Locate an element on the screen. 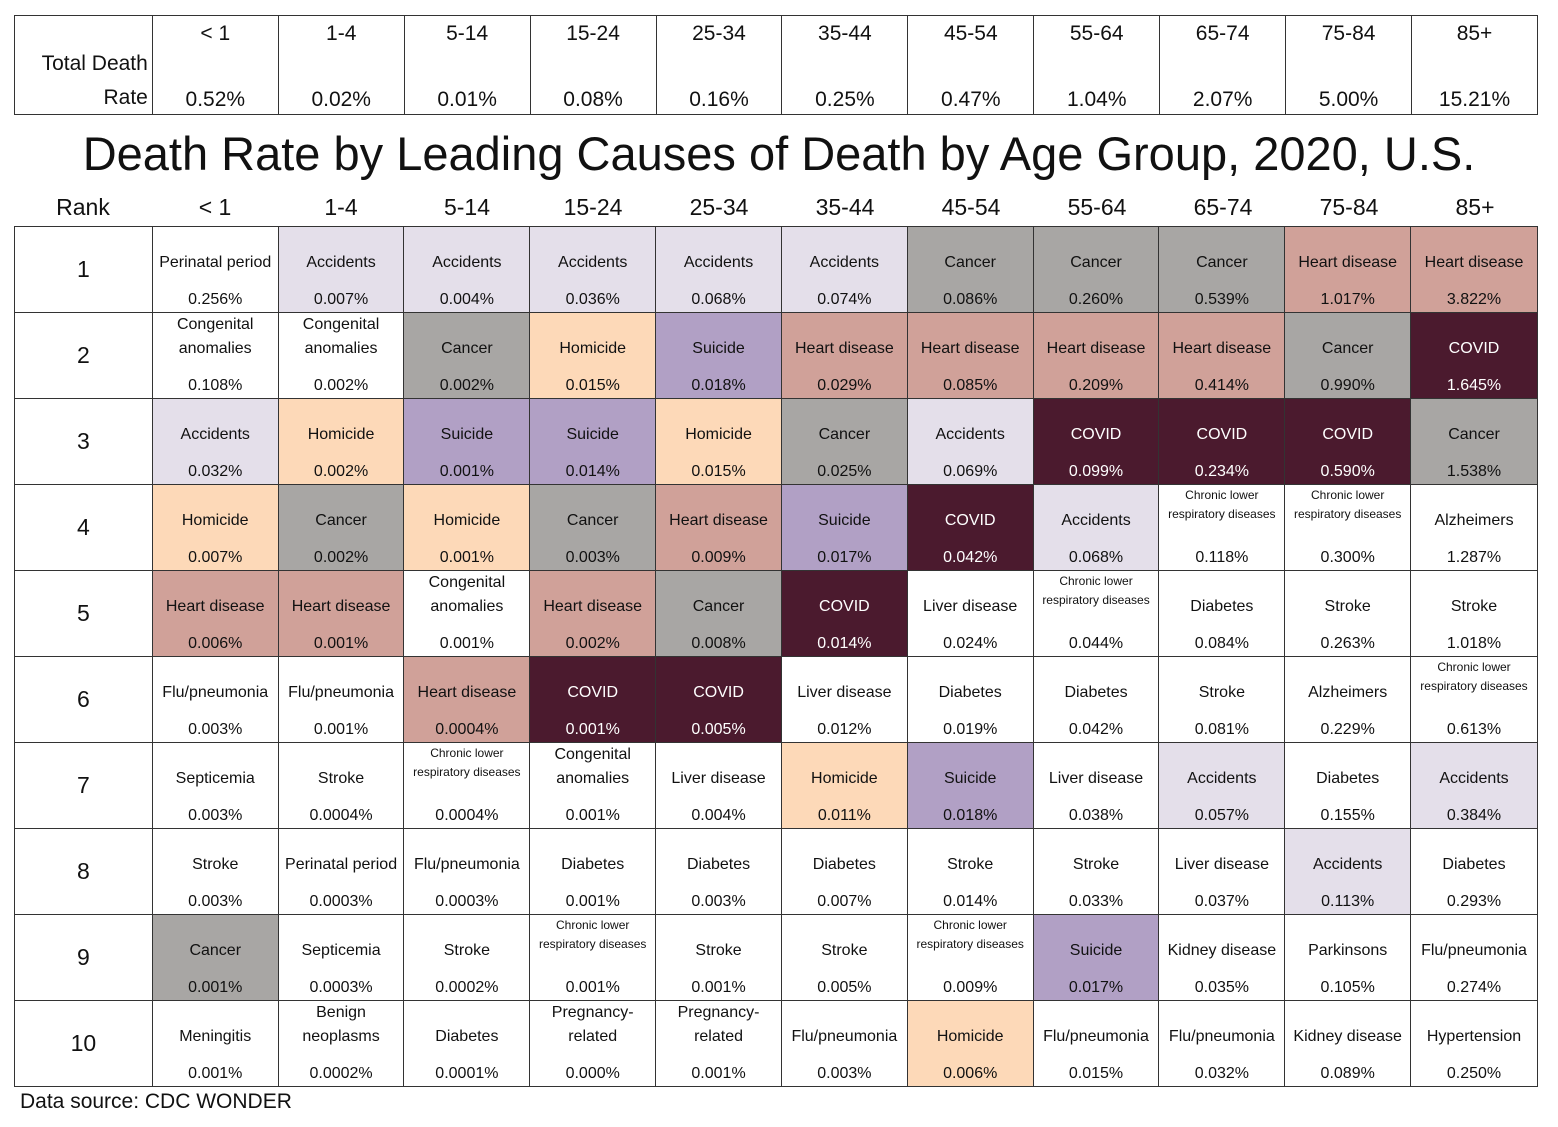 The width and height of the screenshot is (1558, 1127). cause-name: Alzheimers is located at coordinates (1348, 692).